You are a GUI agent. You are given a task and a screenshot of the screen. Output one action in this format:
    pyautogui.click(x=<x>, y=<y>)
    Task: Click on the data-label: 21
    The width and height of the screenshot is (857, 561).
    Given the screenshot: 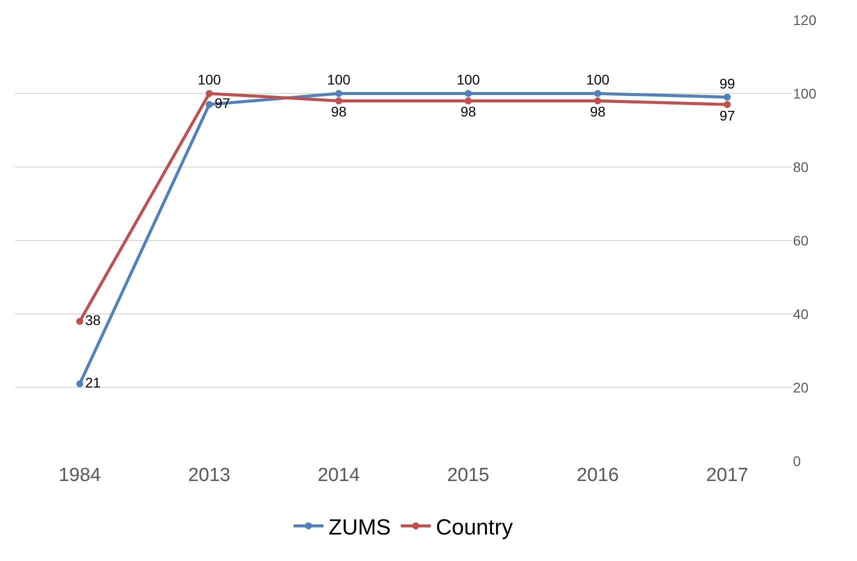 What is the action you would take?
    pyautogui.click(x=93, y=382)
    